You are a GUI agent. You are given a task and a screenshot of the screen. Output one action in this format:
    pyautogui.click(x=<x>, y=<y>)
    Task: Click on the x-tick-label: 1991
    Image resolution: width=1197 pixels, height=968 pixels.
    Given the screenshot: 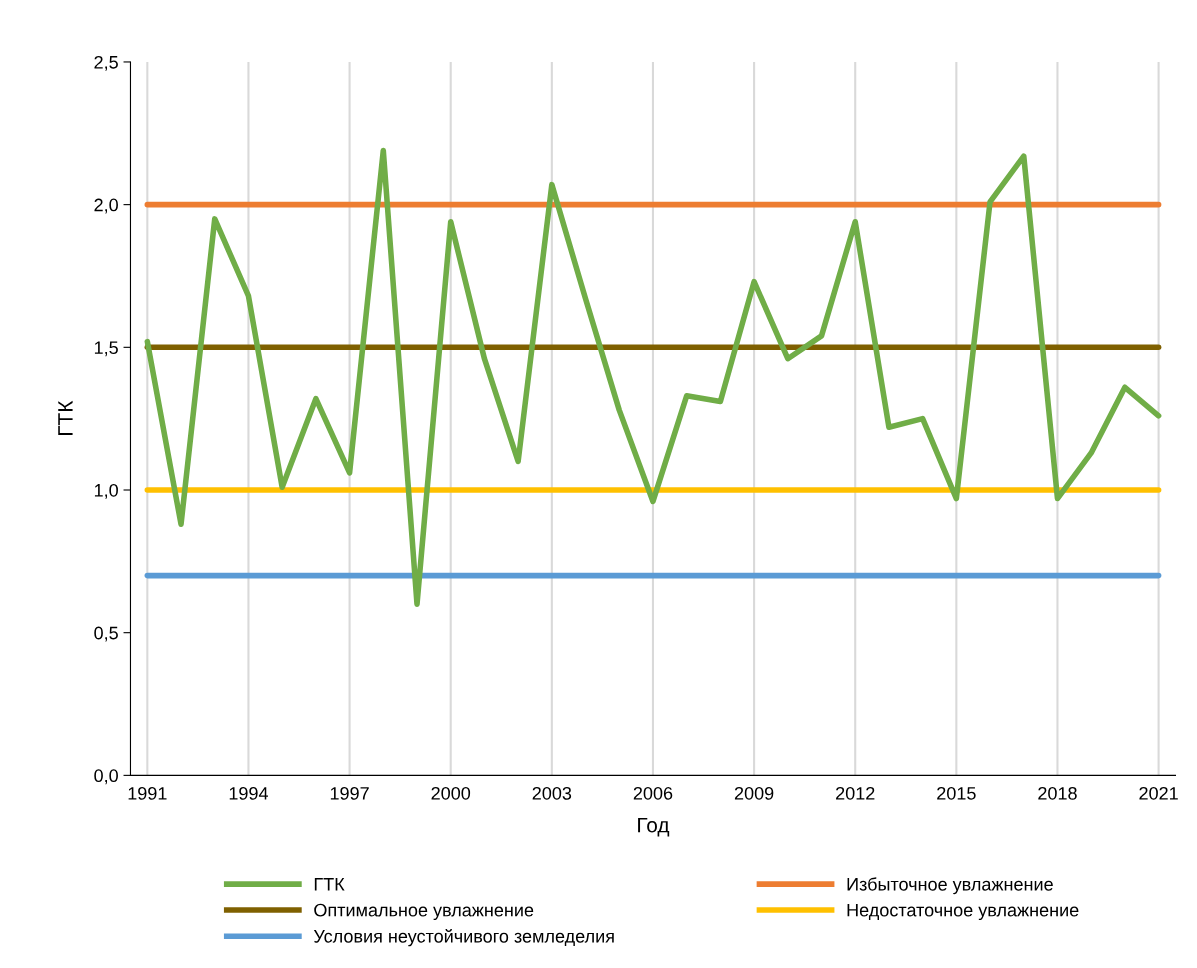 What is the action you would take?
    pyautogui.click(x=147, y=793)
    